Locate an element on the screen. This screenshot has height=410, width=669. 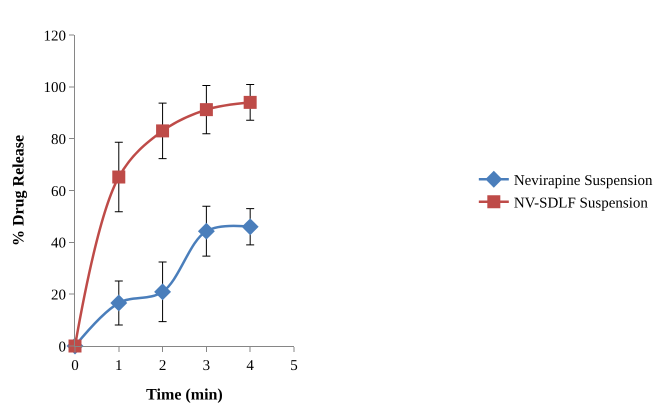
y-tick-label: 60 is located at coordinates (58, 192).